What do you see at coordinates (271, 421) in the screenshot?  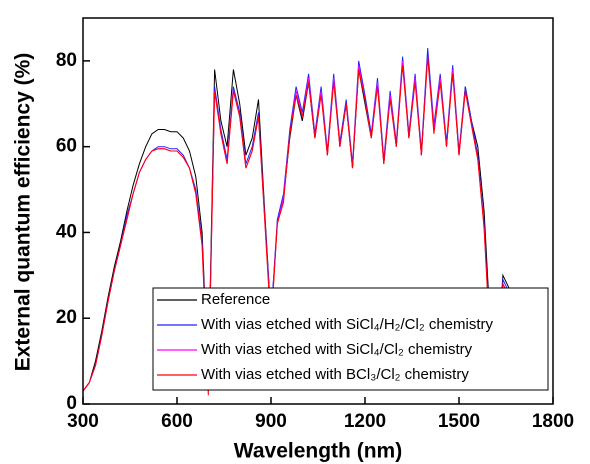 I see `x-tick-label: 900` at bounding box center [271, 421].